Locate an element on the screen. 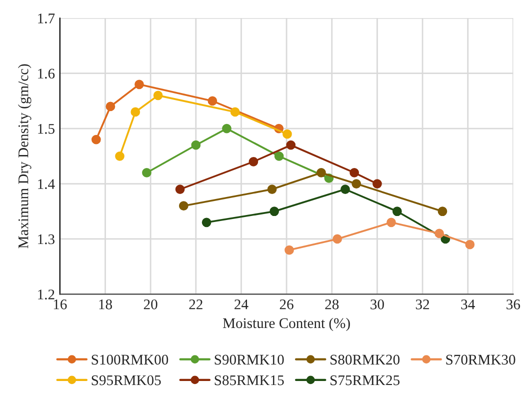 The image size is (521, 403). x-tick-label: 24 is located at coordinates (241, 305).